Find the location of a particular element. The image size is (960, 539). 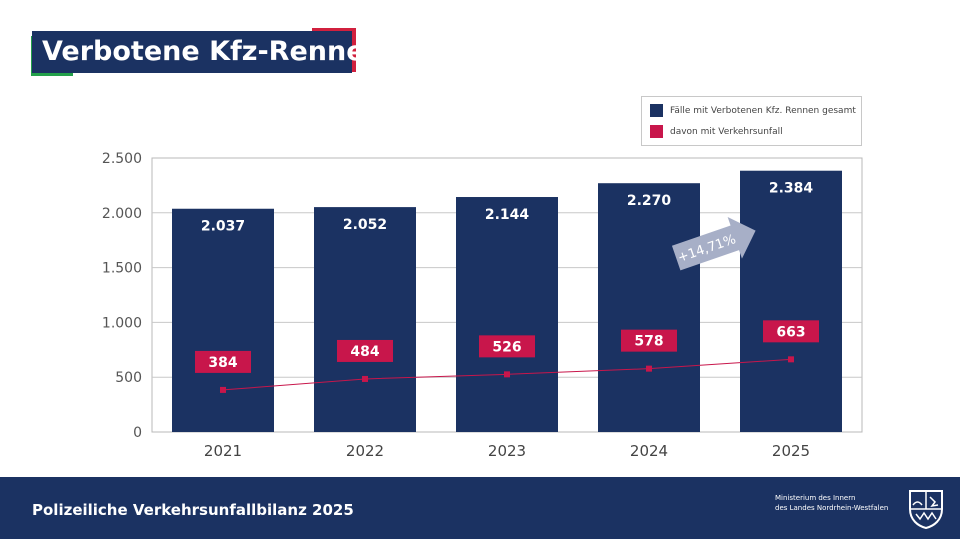

bar-value-label: 2.037 is located at coordinates (223, 227).